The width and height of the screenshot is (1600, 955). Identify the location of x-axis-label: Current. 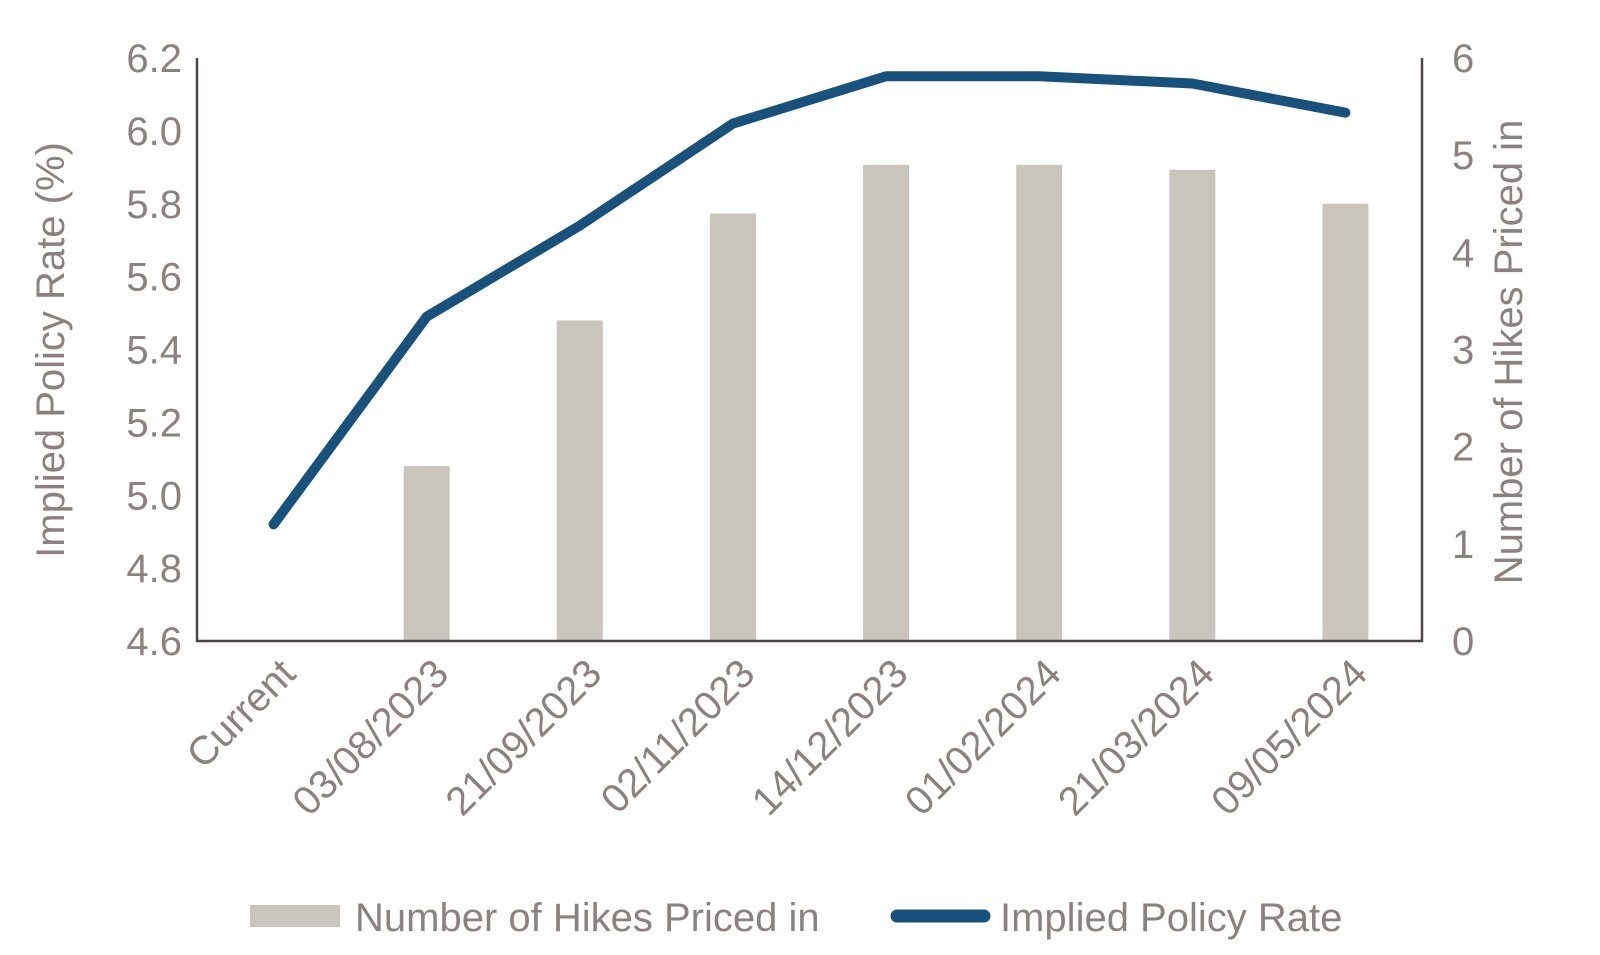
(240, 713).